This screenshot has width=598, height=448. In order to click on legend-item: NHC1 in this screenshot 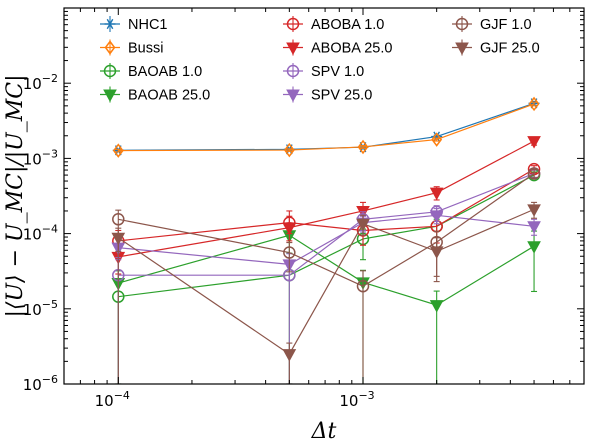, I will do `click(133, 24)`.